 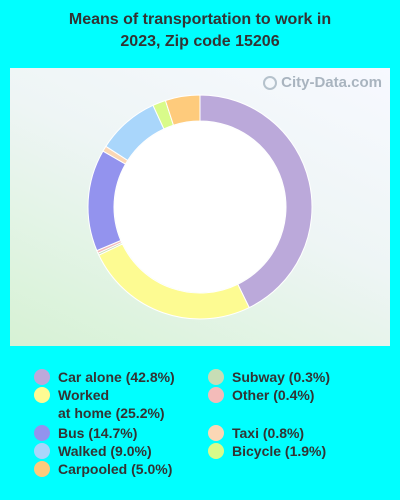 I want to click on legend-item: Subway (0.3%), so click(x=269, y=377).